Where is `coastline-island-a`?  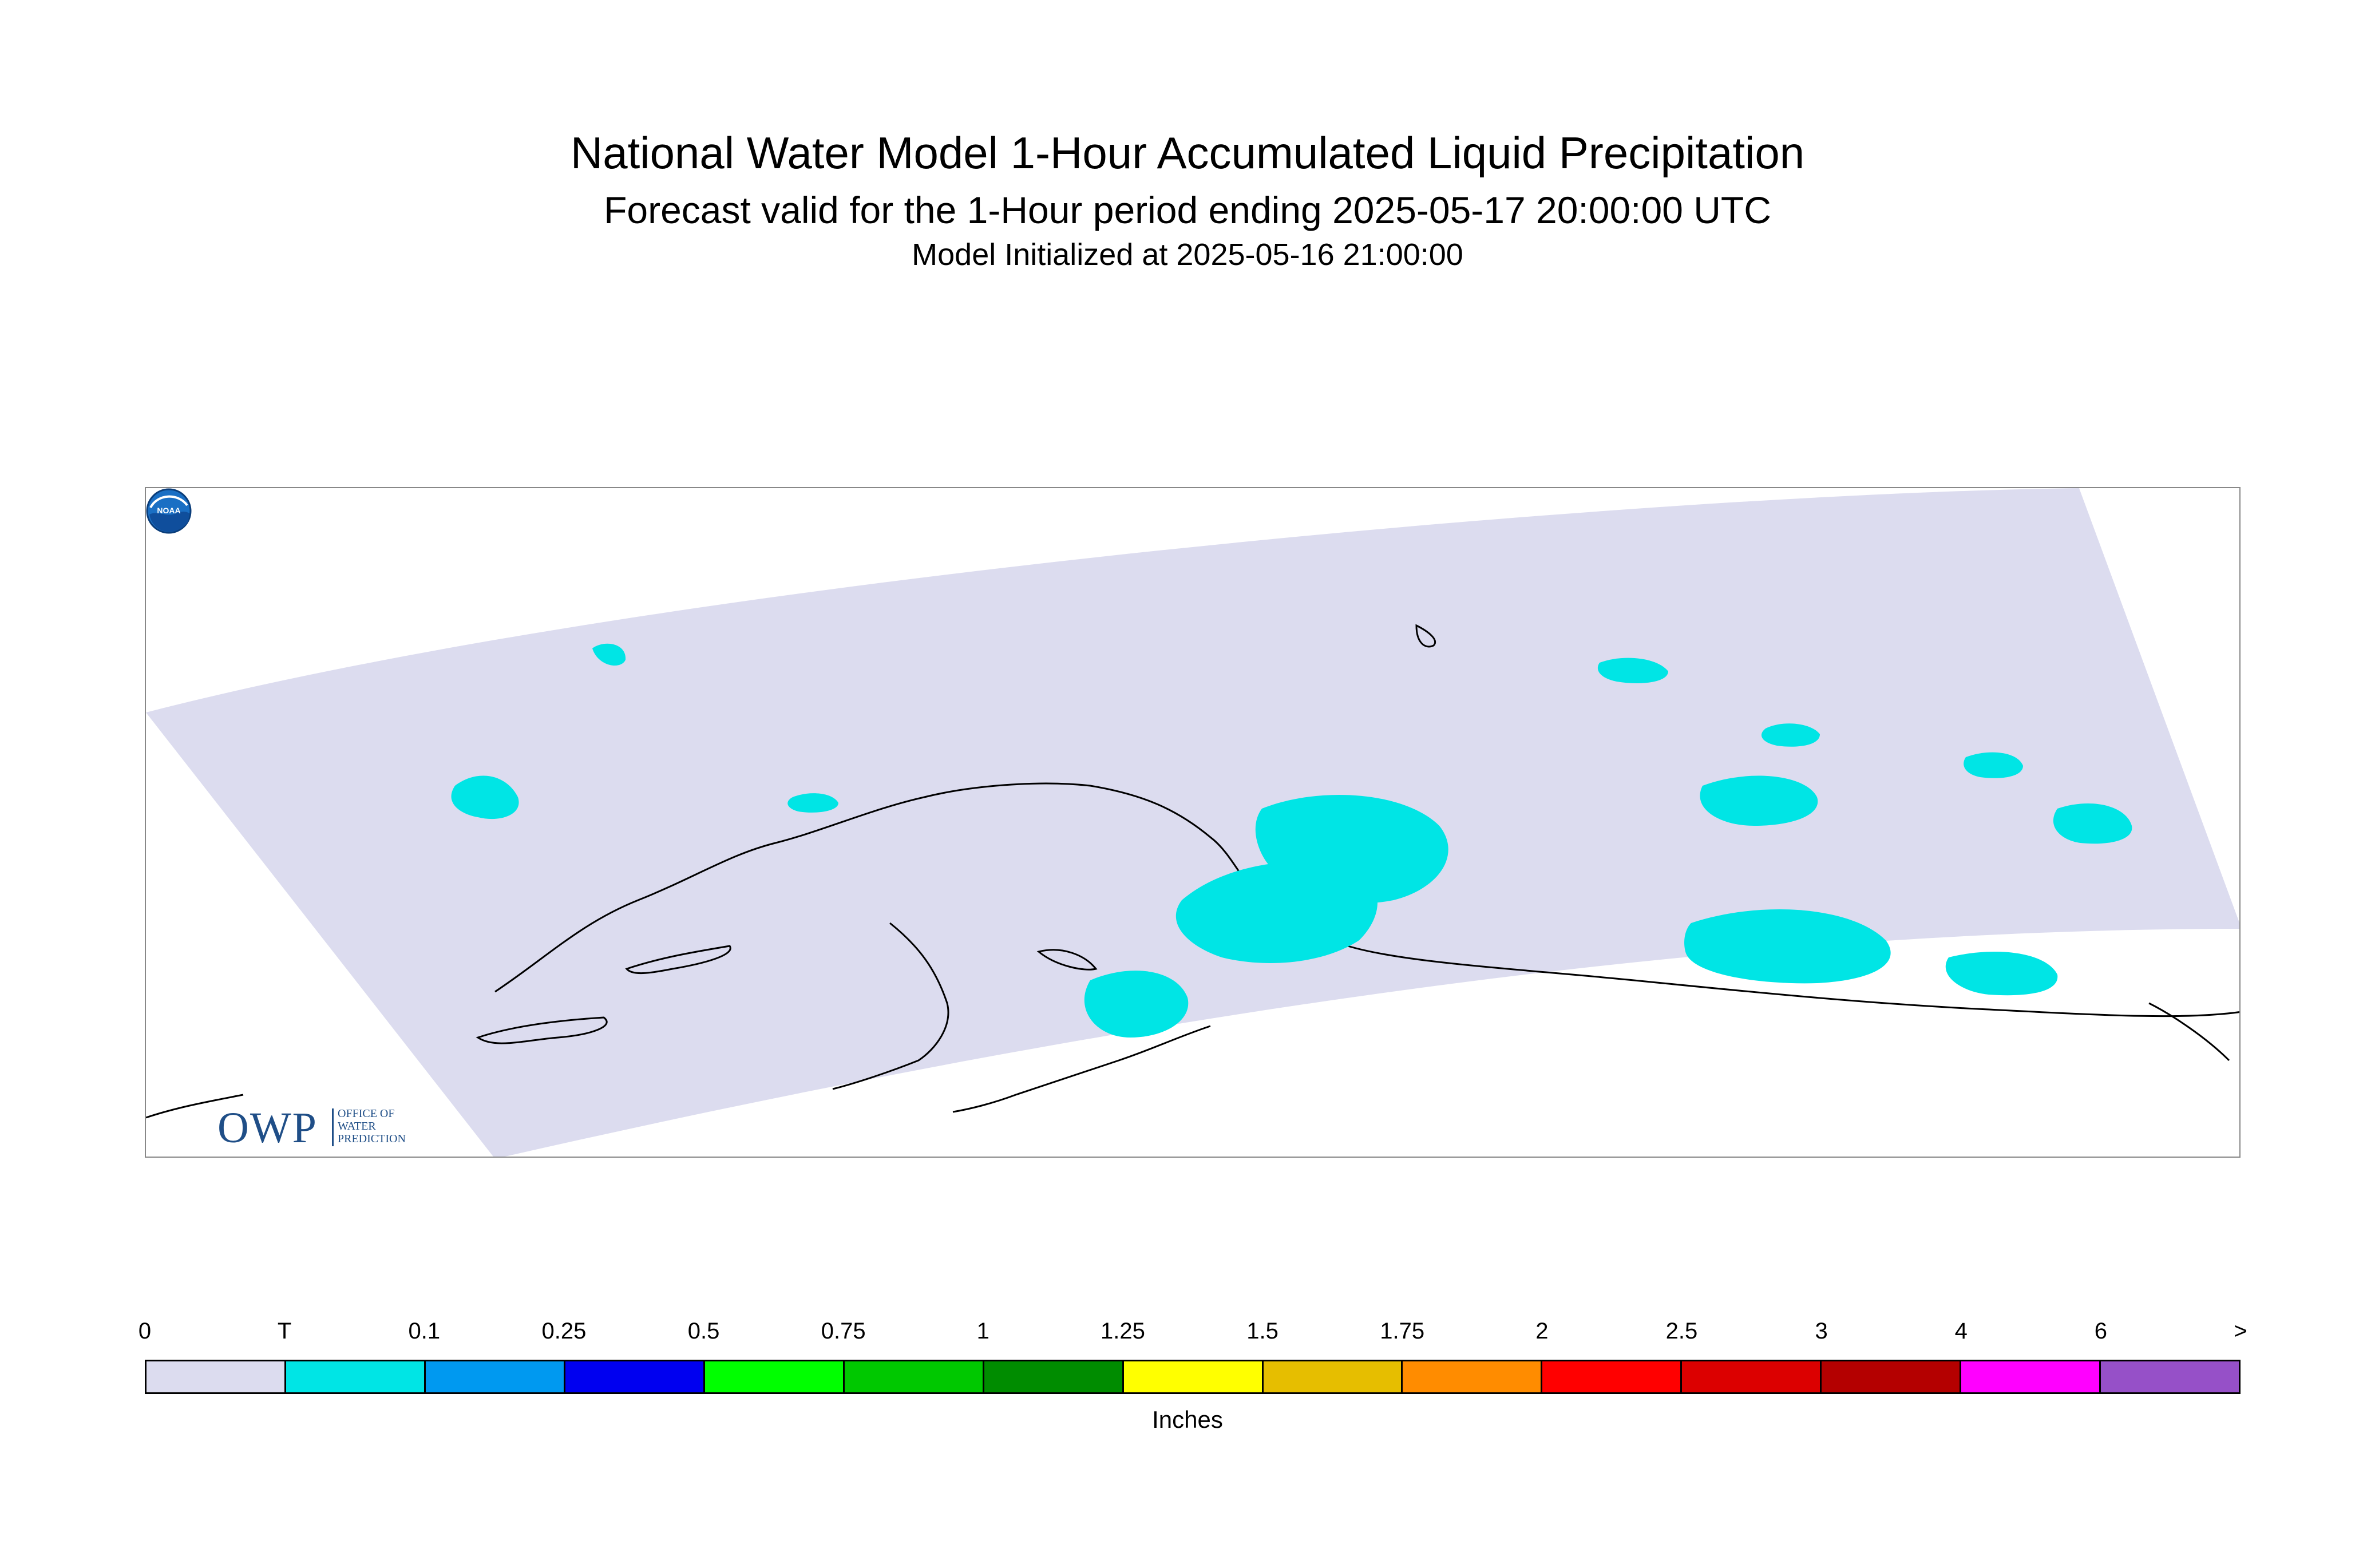
coastline-island-a is located at coordinates (542, 1030).